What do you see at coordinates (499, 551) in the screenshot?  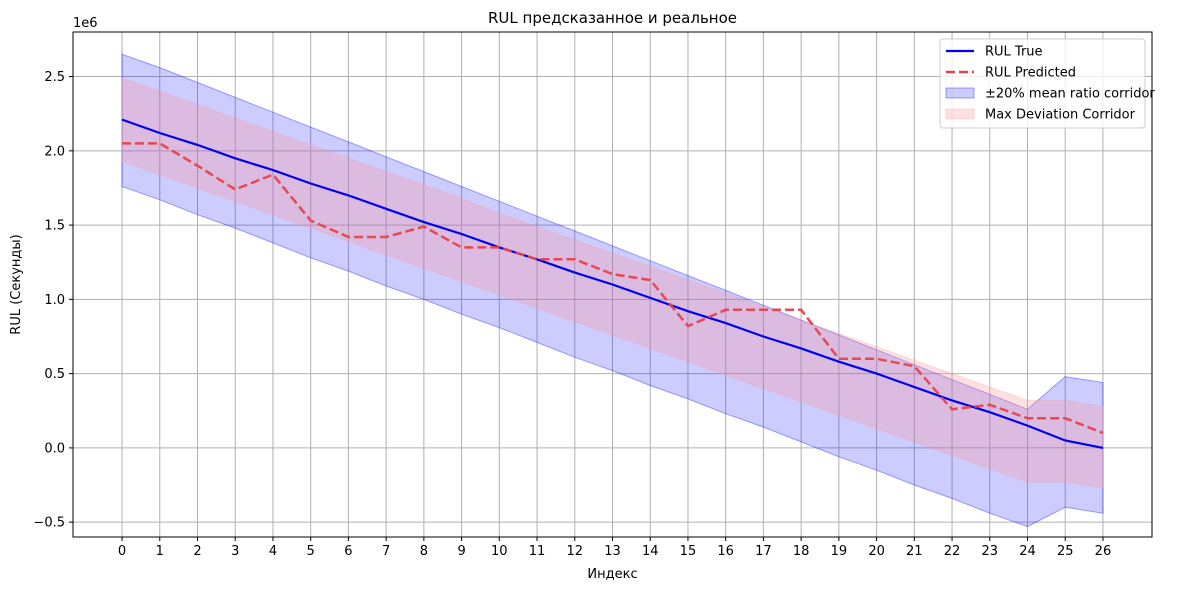 I see `x-tick-label: 10` at bounding box center [499, 551].